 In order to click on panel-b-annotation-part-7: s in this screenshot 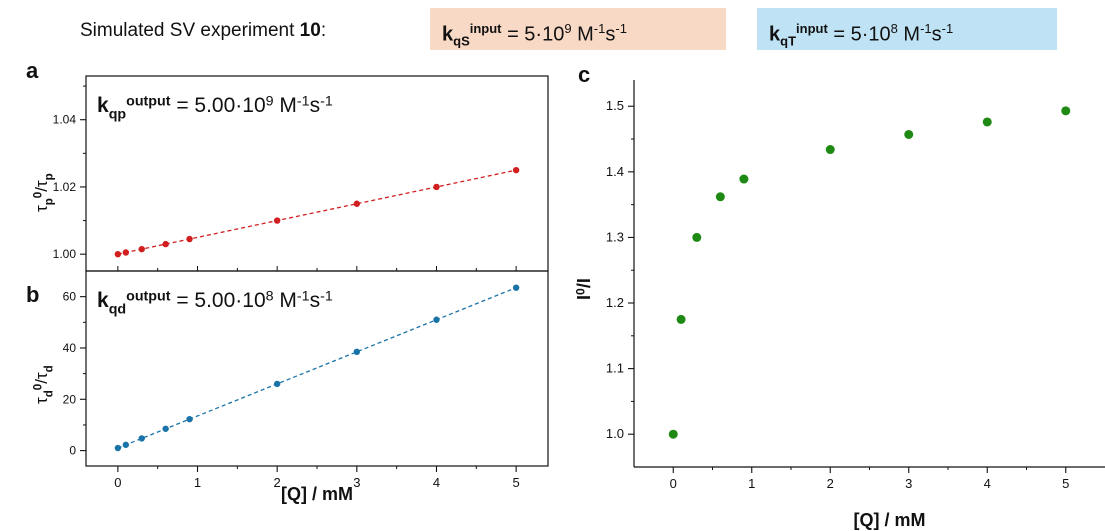, I will do `click(315, 300)`.